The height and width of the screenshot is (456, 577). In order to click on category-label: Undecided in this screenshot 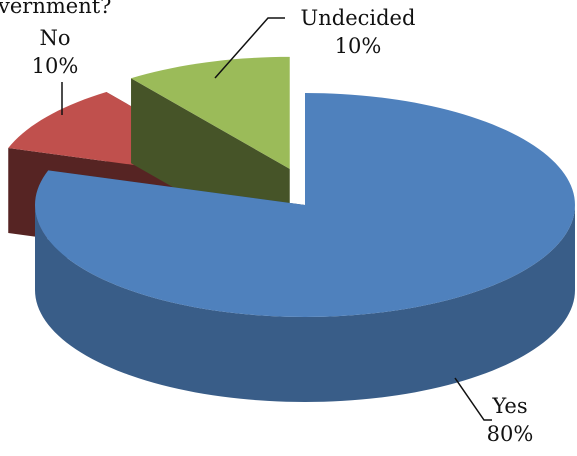, I will do `click(358, 18)`.